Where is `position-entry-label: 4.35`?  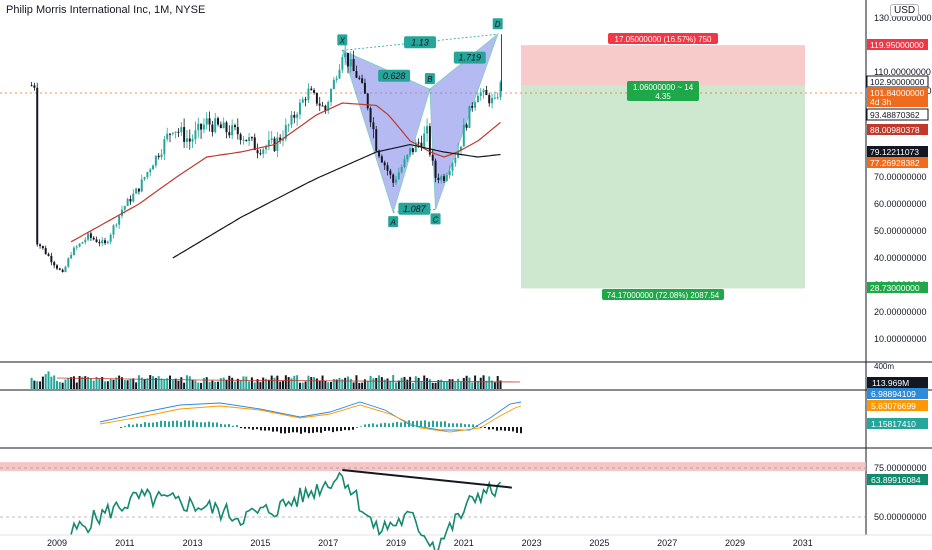
position-entry-label: 4.35 is located at coordinates (663, 96).